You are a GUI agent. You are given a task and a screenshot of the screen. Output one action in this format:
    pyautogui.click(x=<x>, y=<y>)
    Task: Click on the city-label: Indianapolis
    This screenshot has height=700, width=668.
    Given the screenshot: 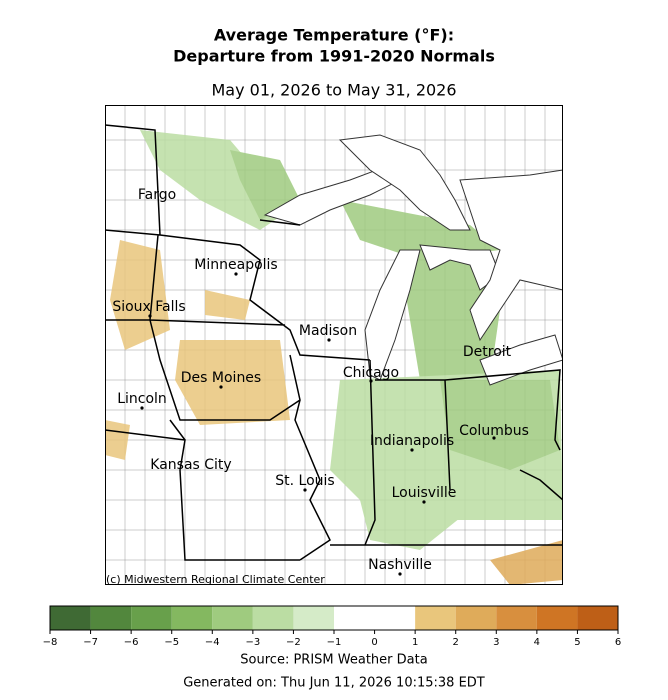 What is the action you would take?
    pyautogui.click(x=412, y=441)
    